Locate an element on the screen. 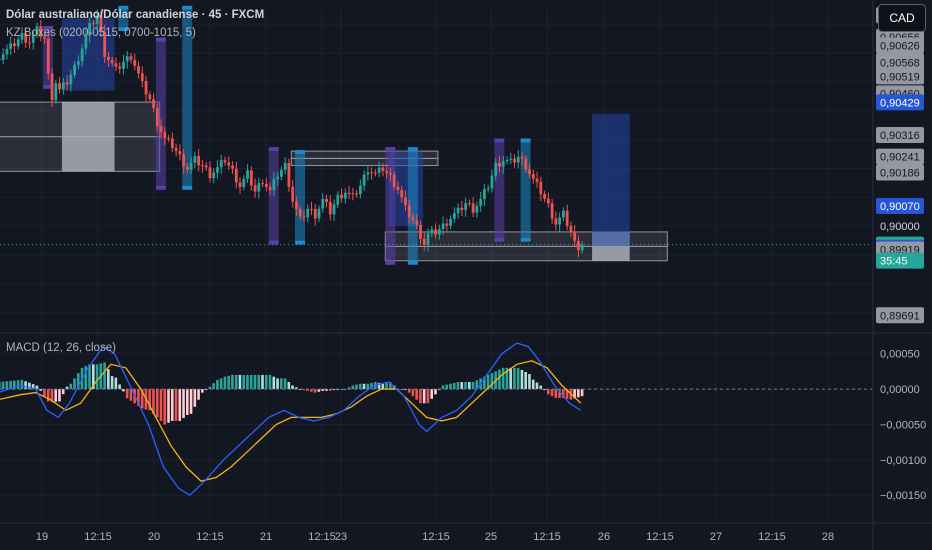  macd-axis-label: 0,00050 is located at coordinates (900, 355).